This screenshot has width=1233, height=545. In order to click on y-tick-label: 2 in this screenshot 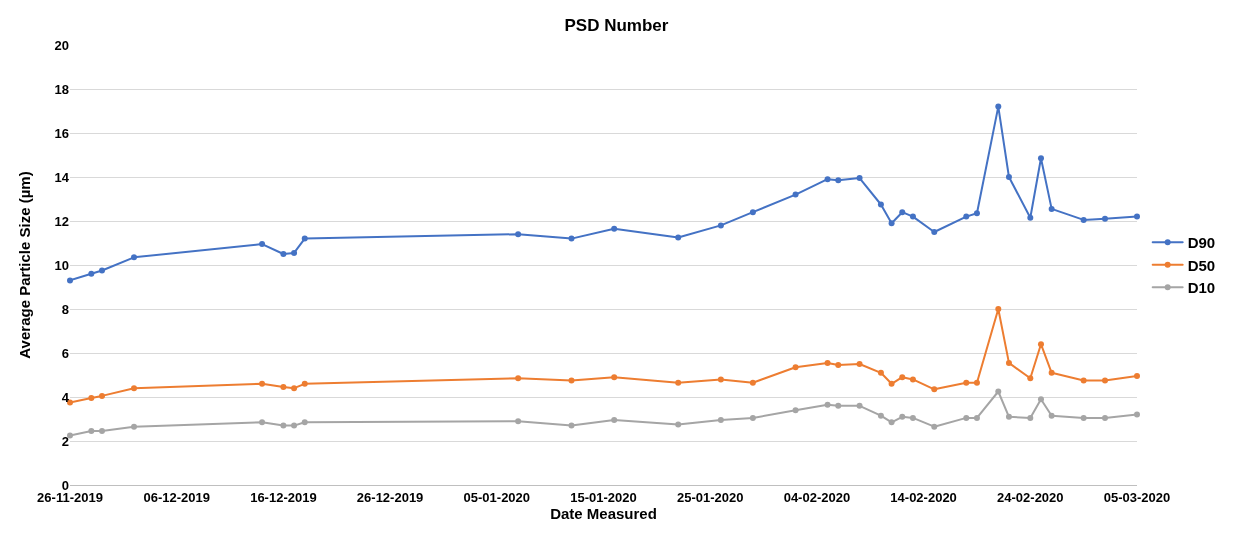, I will do `click(65, 441)`.